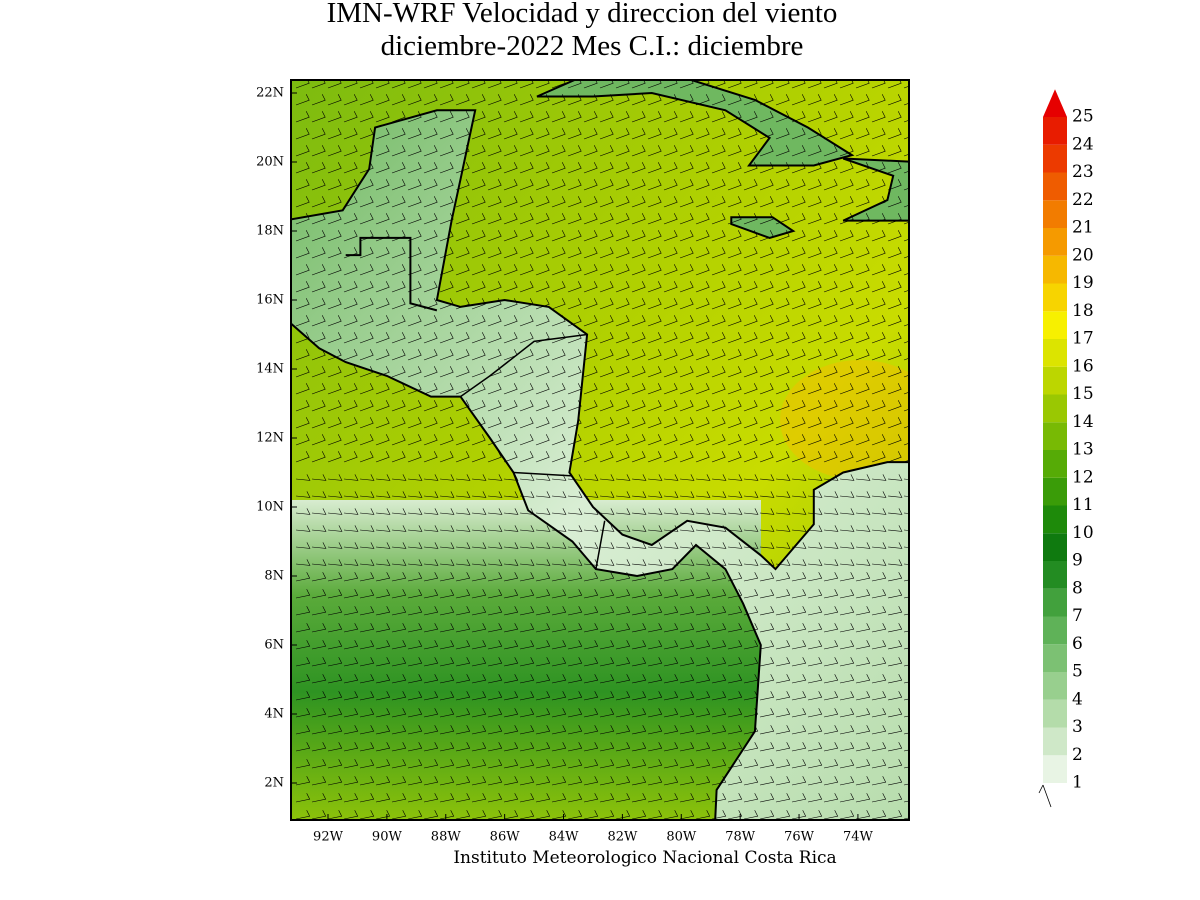 This screenshot has width=1200, height=900. Describe the element at coordinates (1083, 311) in the screenshot. I see `colorbar-label: 18` at that location.